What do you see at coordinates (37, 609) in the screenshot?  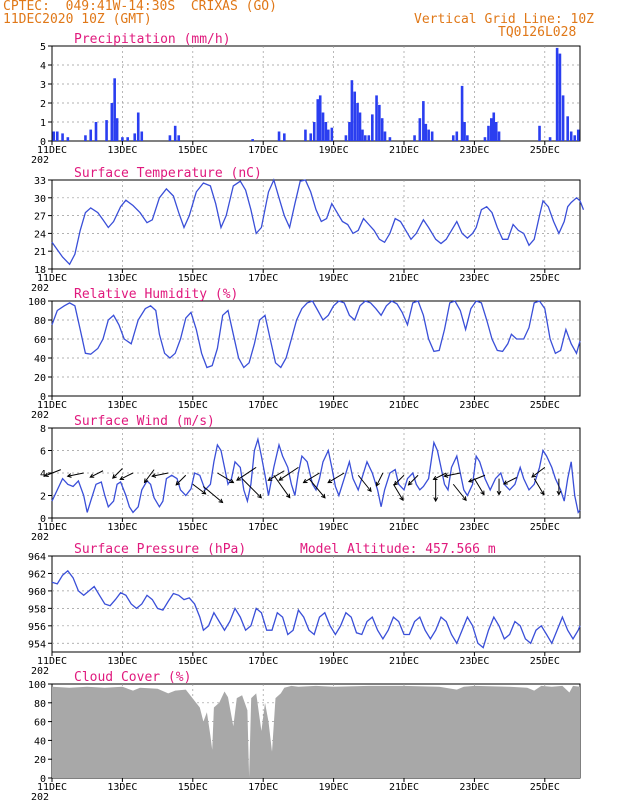 I see `y-tick-label: 958` at bounding box center [37, 609].